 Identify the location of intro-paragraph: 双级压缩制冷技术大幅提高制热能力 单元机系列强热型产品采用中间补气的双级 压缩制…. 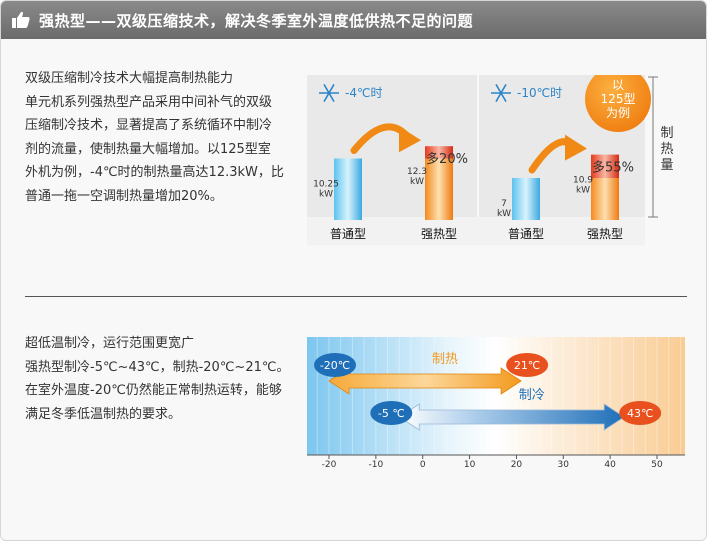
(165, 137).